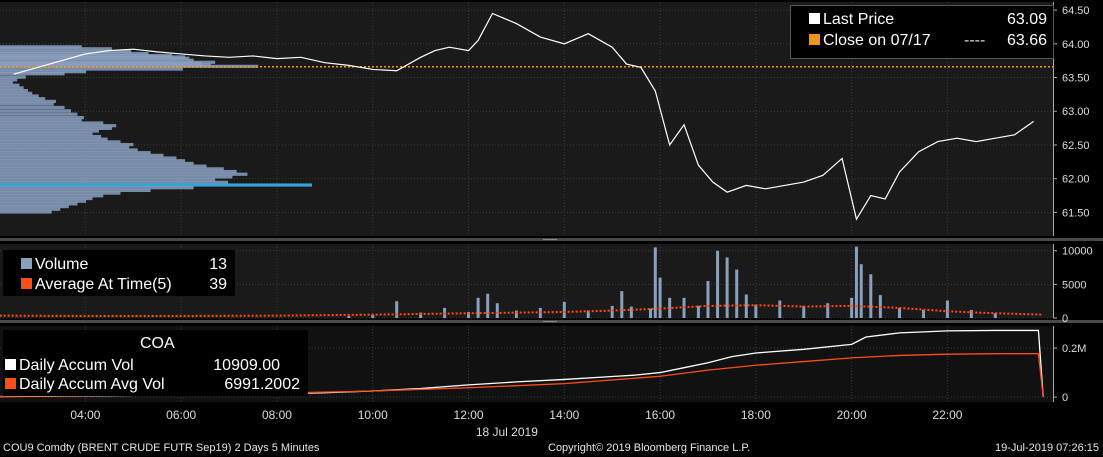 The width and height of the screenshot is (1103, 457). What do you see at coordinates (85, 415) in the screenshot?
I see `x-tick-label: 04:00` at bounding box center [85, 415].